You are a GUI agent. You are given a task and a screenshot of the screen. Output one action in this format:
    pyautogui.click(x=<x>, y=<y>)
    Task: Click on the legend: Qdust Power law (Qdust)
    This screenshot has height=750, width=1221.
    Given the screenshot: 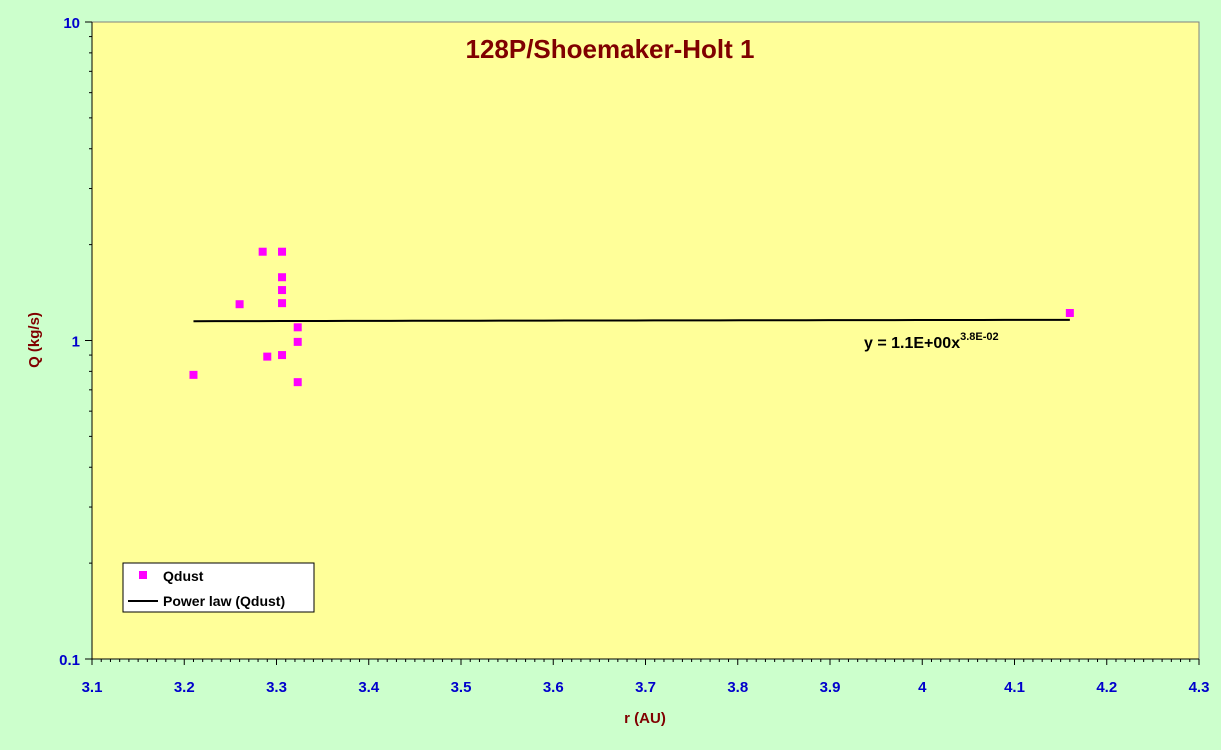 What is the action you would take?
    pyautogui.click(x=218, y=587)
    